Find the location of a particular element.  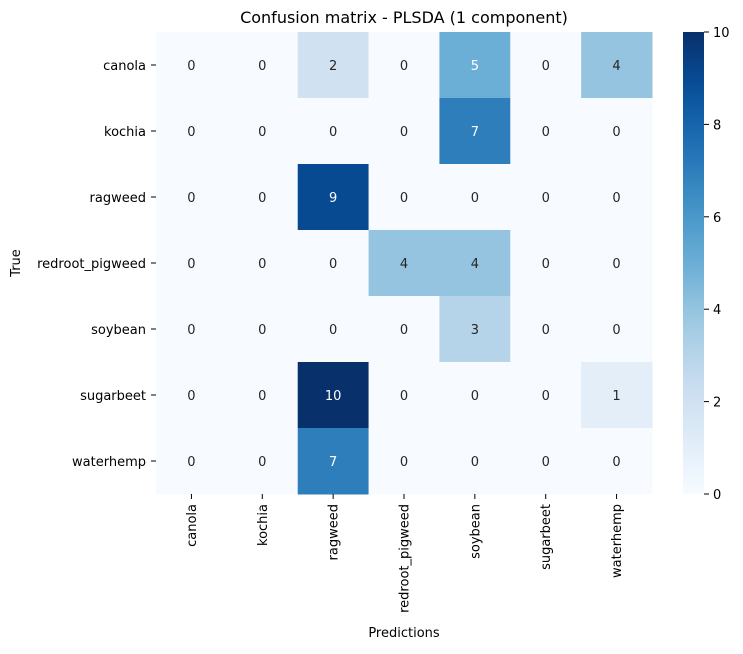

colorbar: 0 2 4 6 8 10 is located at coordinates (706, 264).